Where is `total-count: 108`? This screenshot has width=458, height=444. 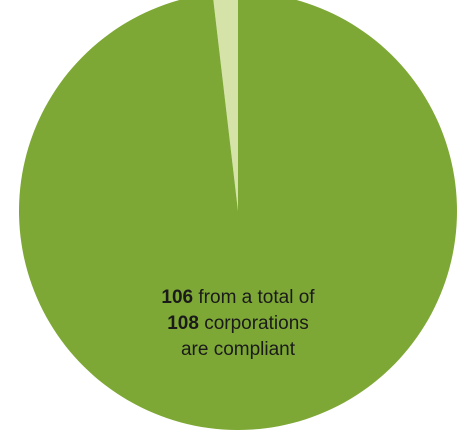
total-count: 108 is located at coordinates (183, 323).